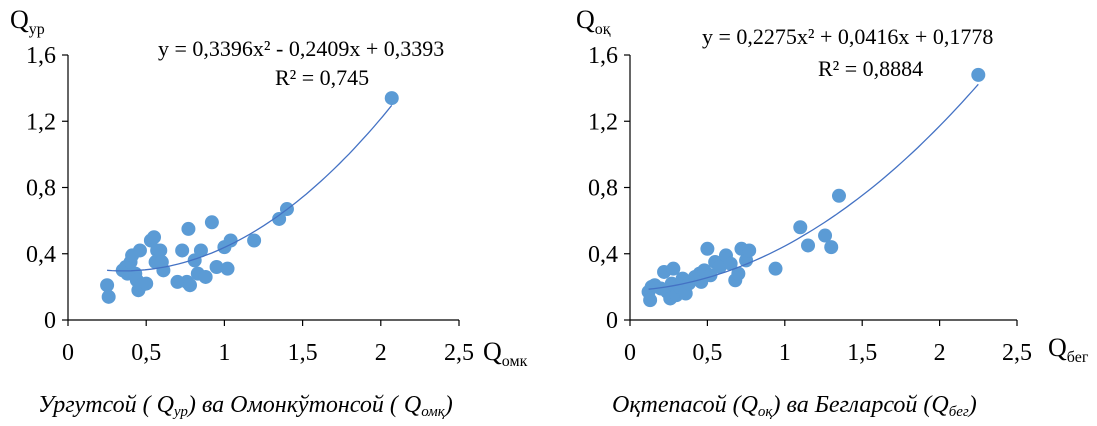  Describe the element at coordinates (813, 186) in the screenshot. I see `chart-right-trendline` at that location.